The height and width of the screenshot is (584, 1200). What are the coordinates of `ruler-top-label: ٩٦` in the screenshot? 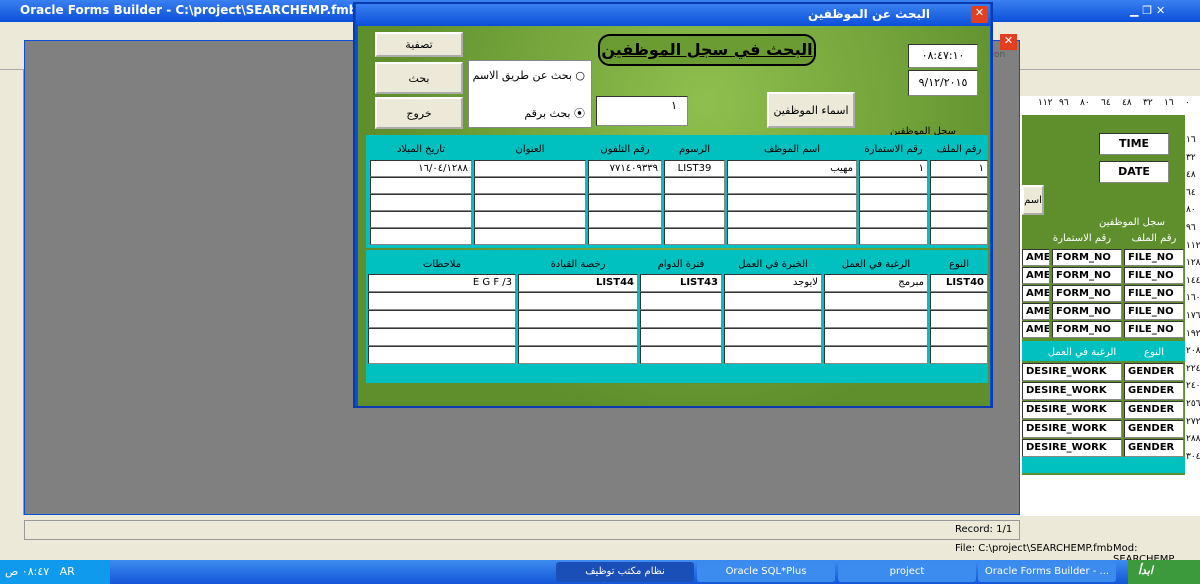 It's located at (1064, 103).